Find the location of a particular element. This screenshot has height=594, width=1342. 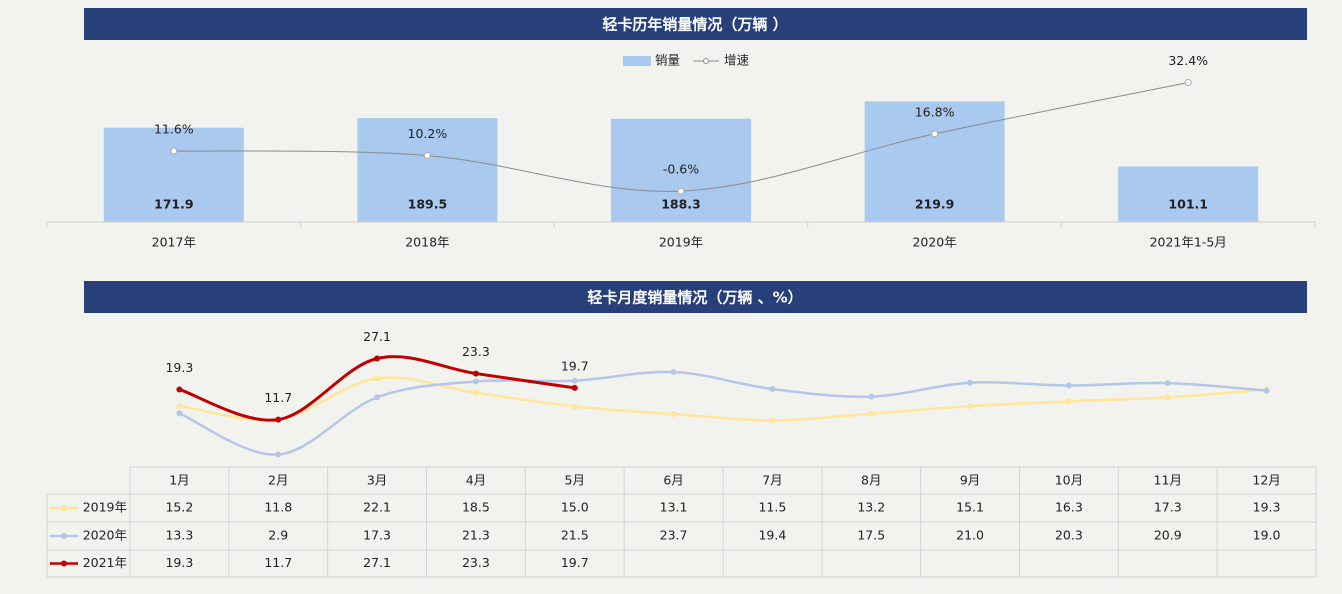

data-label: 19.7 is located at coordinates (575, 365).